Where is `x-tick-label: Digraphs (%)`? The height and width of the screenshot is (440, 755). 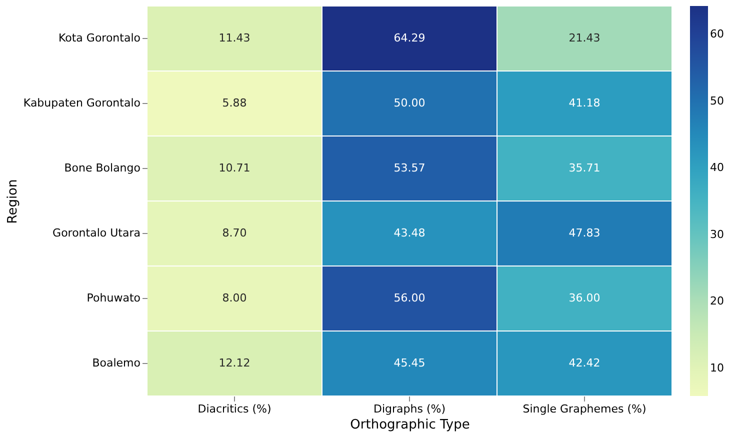
x-tick-label: Digraphs (%) is located at coordinates (410, 409).